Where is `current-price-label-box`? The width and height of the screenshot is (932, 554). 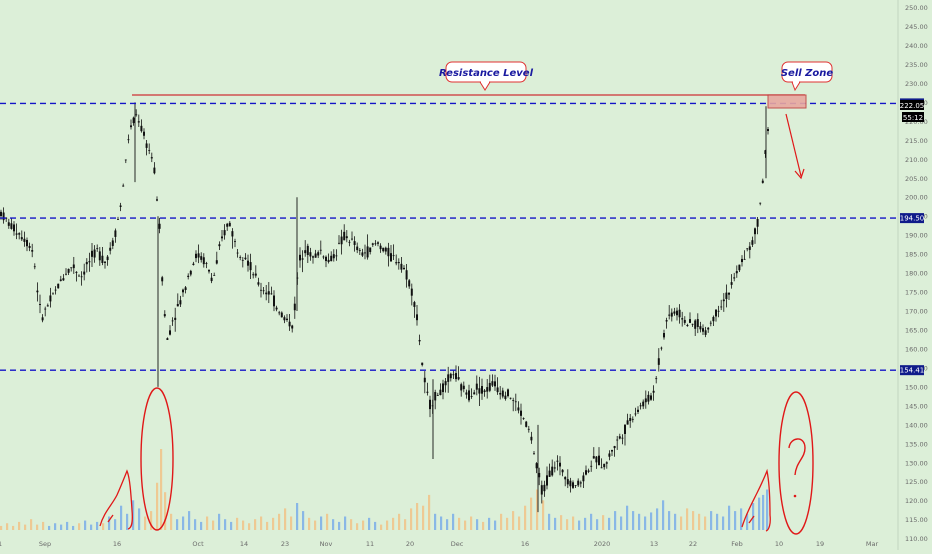
current-price-label-box is located at coordinates (912, 105).